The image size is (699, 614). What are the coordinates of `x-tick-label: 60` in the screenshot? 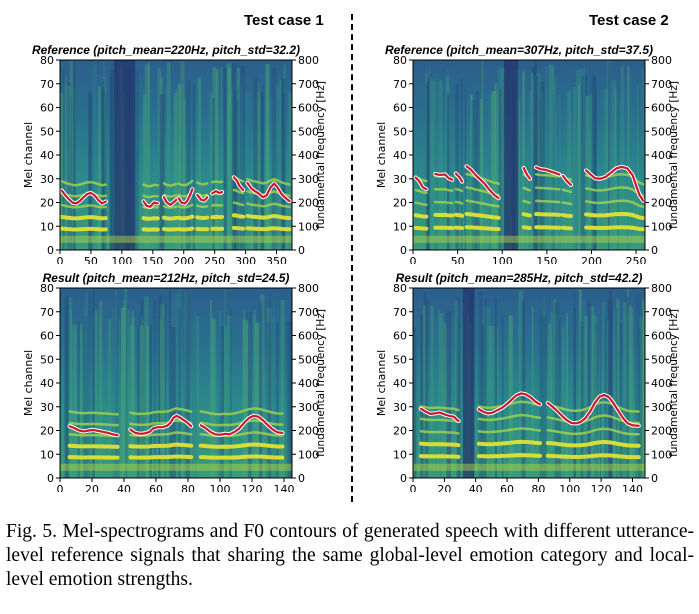 It's located at (156, 487).